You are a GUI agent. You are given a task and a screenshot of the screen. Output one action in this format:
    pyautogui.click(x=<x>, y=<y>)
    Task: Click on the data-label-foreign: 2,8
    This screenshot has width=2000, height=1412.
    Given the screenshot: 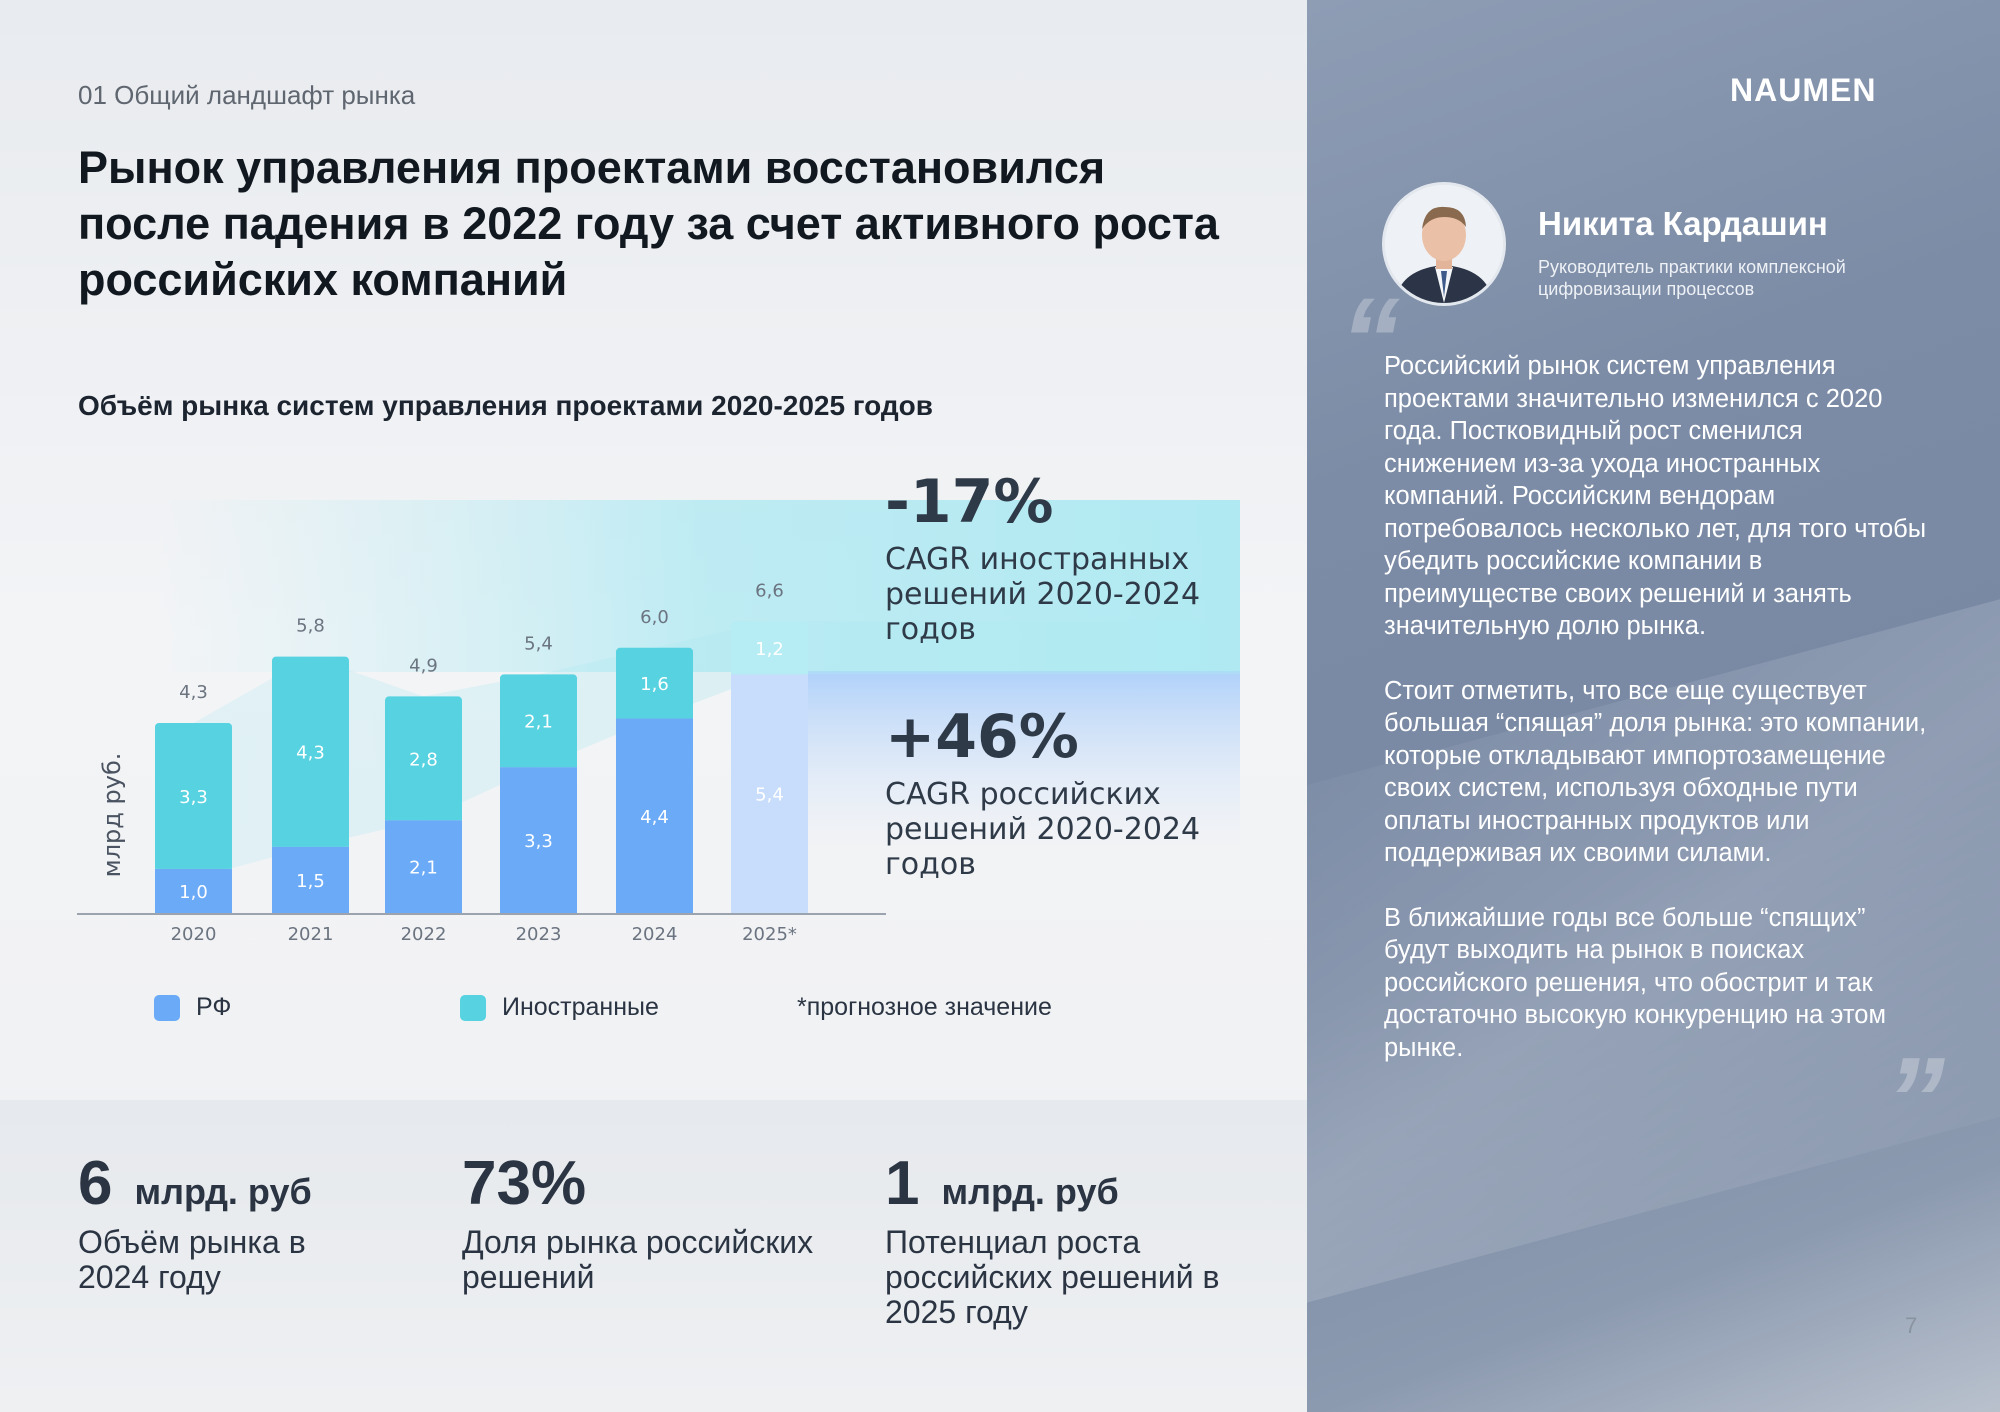 What is the action you would take?
    pyautogui.click(x=423, y=759)
    